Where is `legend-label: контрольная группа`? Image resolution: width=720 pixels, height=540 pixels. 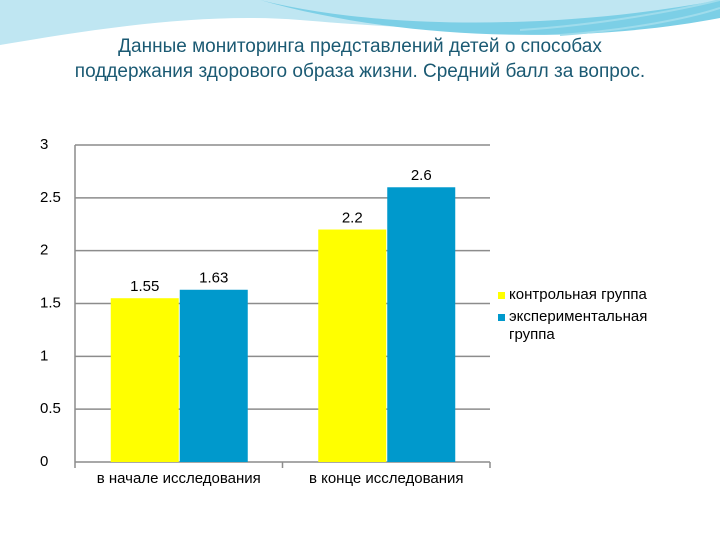 legend-label: контрольная группа is located at coordinates (578, 294).